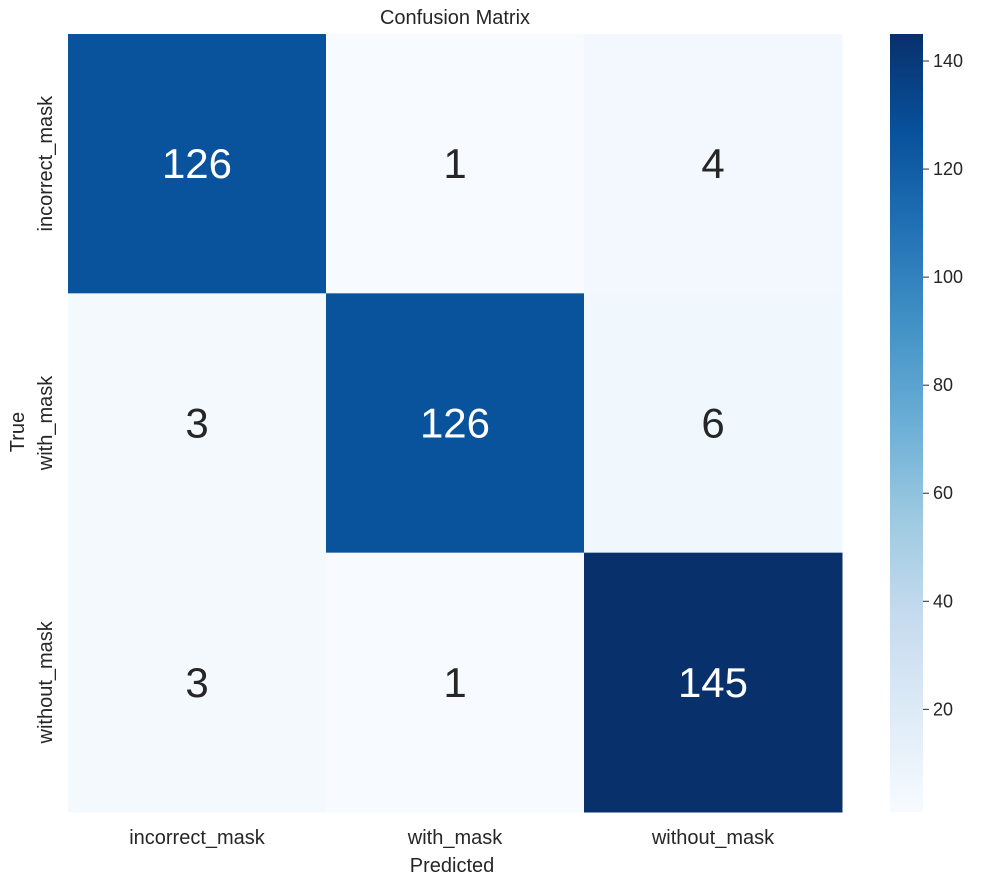  I want to click on x-tick-labels: incorrect_mask with_mask without_mask, so click(452, 838).